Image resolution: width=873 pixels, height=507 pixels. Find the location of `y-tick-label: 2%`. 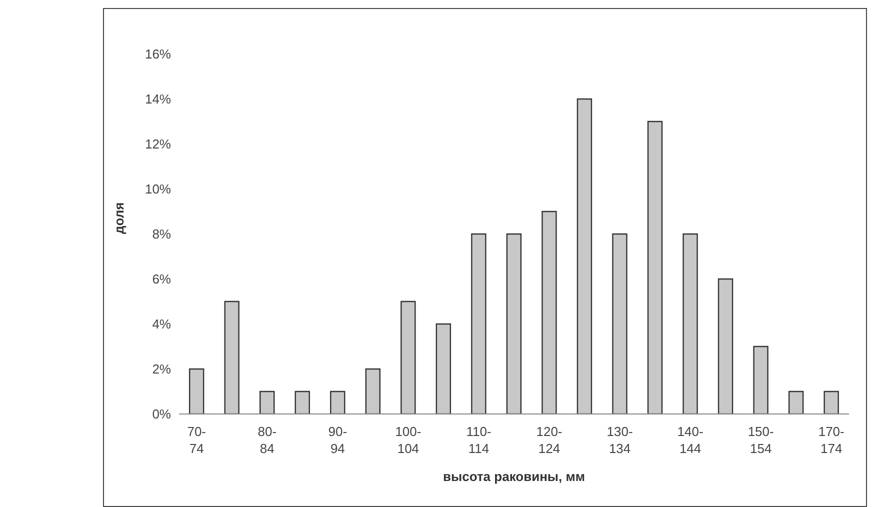

y-tick-label: 2% is located at coordinates (162, 369).